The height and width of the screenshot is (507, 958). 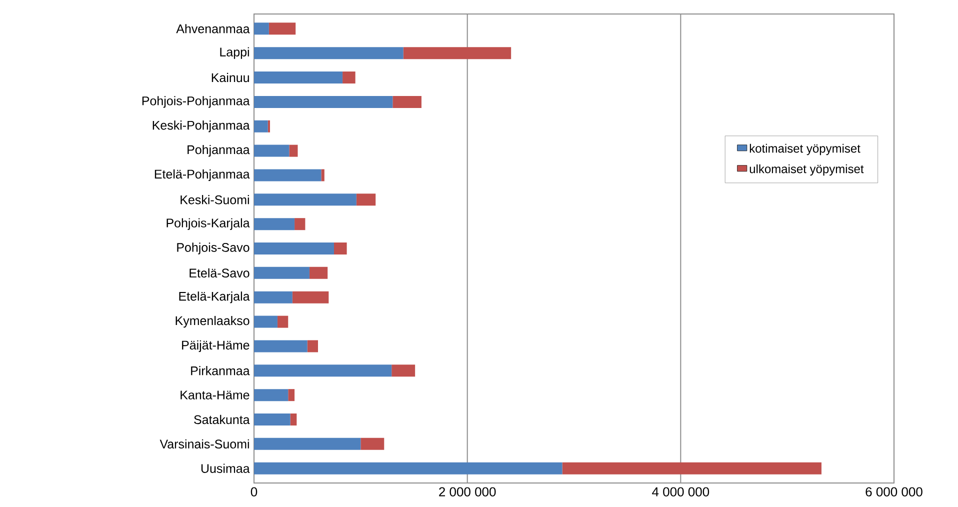 I want to click on y-tick-label: Lappi, so click(x=234, y=53).